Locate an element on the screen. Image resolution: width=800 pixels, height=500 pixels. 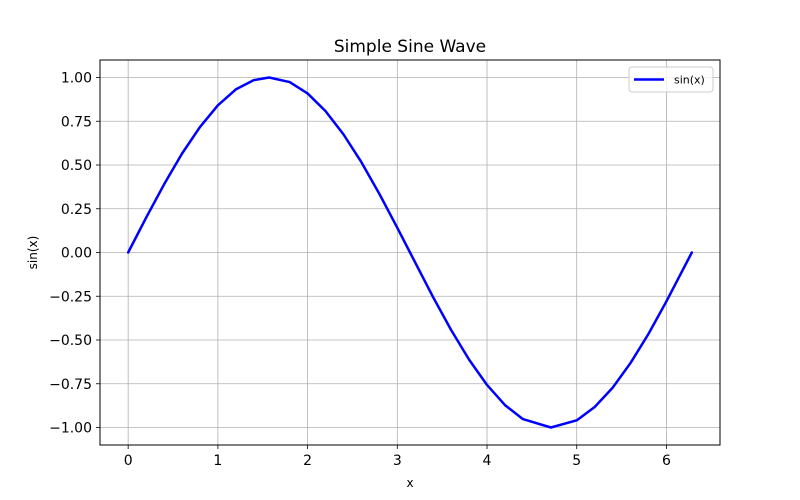
chart-title: Simple Sine Wave is located at coordinates (410, 47).